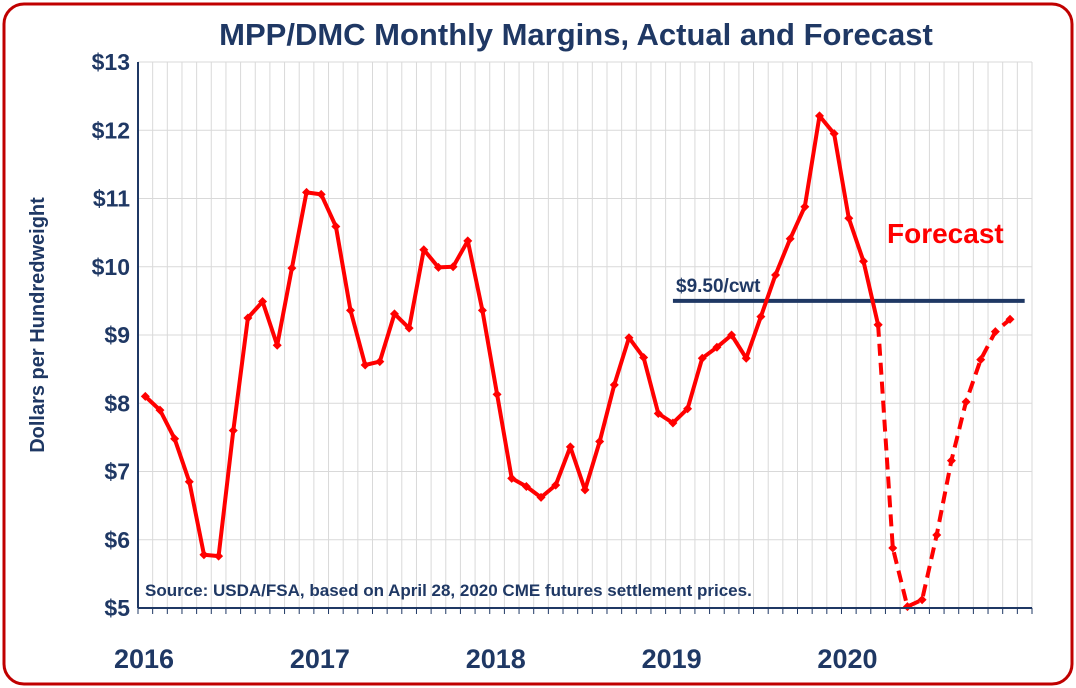 This screenshot has height=688, width=1076. Describe the element at coordinates (111, 199) in the screenshot. I see `y-tick-label: $11` at that location.